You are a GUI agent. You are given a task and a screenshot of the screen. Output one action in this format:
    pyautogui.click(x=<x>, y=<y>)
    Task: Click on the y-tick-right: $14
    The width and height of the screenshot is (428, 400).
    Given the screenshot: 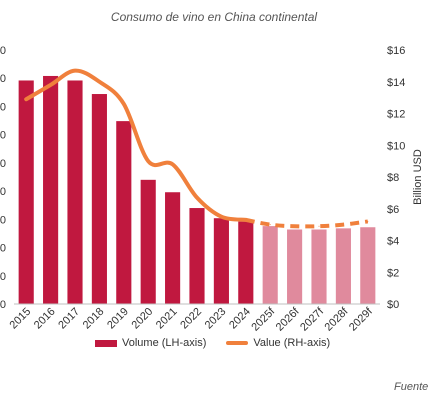 What is the action you would take?
    pyautogui.click(x=396, y=83)
    